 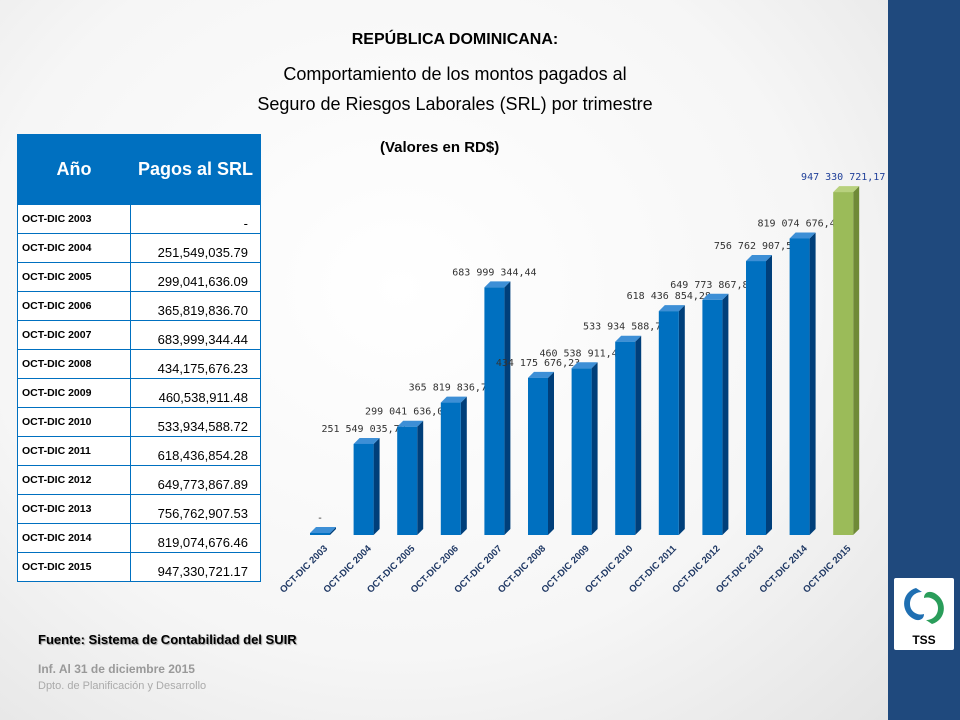 I want to click on data-label: 947 330 721,17, so click(x=843, y=177).